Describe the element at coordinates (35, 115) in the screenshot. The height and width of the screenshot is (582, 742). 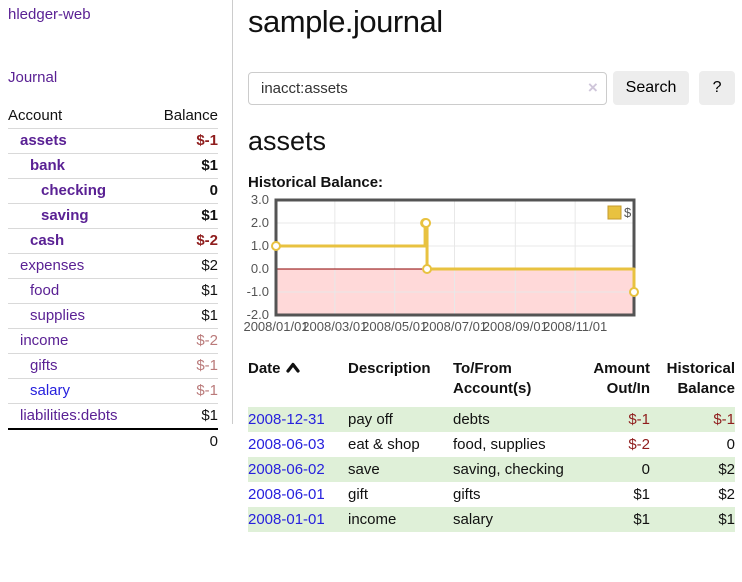
I see `accounts-header-account: Account` at that location.